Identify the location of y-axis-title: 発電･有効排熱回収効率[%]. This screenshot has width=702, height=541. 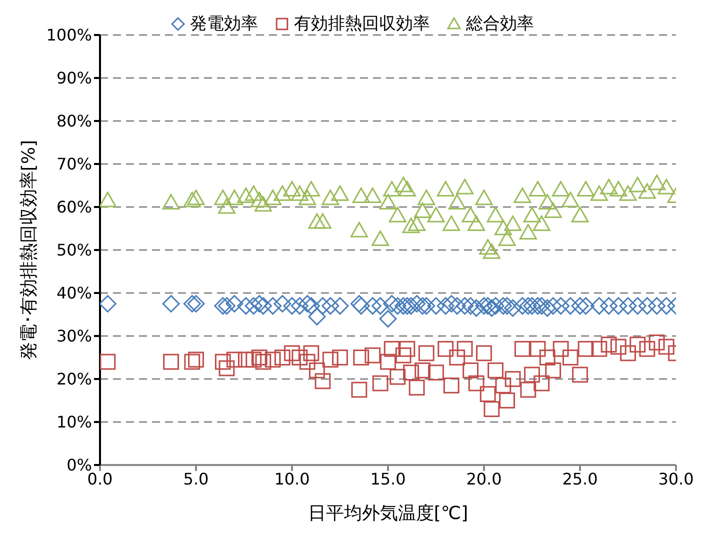
(29, 250).